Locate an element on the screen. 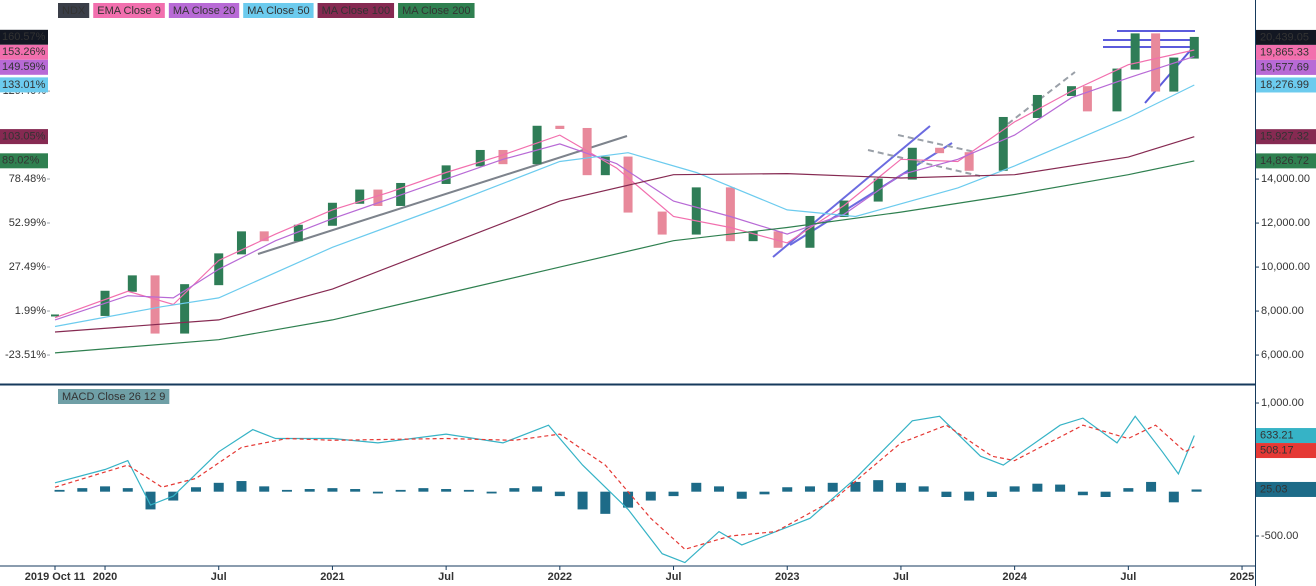 This screenshot has height=586, width=1316. value-tag-label: 633.21 is located at coordinates (1277, 435).